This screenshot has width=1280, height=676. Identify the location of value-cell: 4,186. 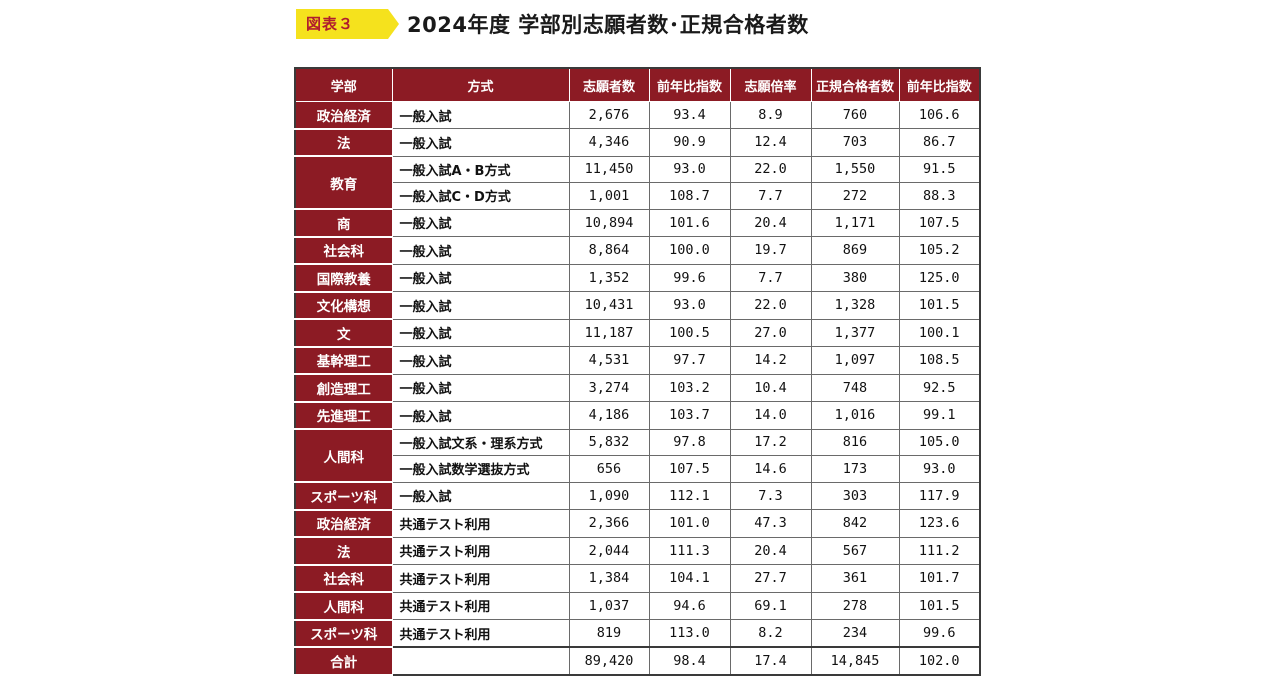
(609, 415).